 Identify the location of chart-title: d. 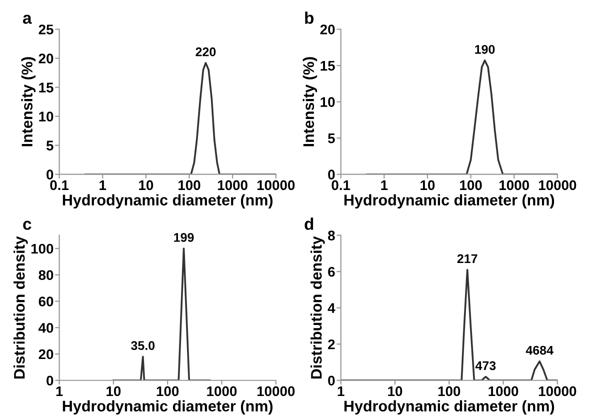
(309, 224).